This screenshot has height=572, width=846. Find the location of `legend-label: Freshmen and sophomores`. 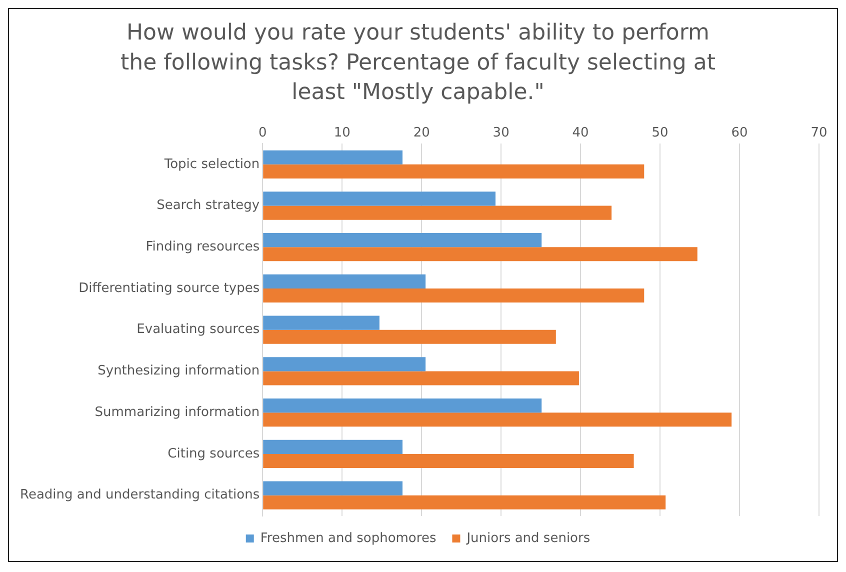

legend-label: Freshmen and sophomores is located at coordinates (348, 538).